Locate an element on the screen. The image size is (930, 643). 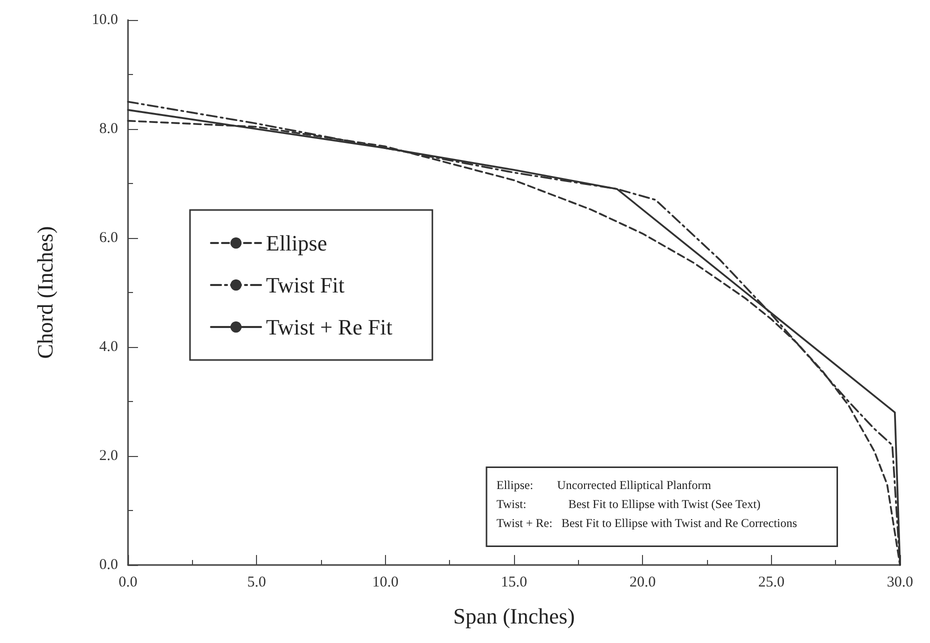
x-tick-label: 5.0 is located at coordinates (256, 582).